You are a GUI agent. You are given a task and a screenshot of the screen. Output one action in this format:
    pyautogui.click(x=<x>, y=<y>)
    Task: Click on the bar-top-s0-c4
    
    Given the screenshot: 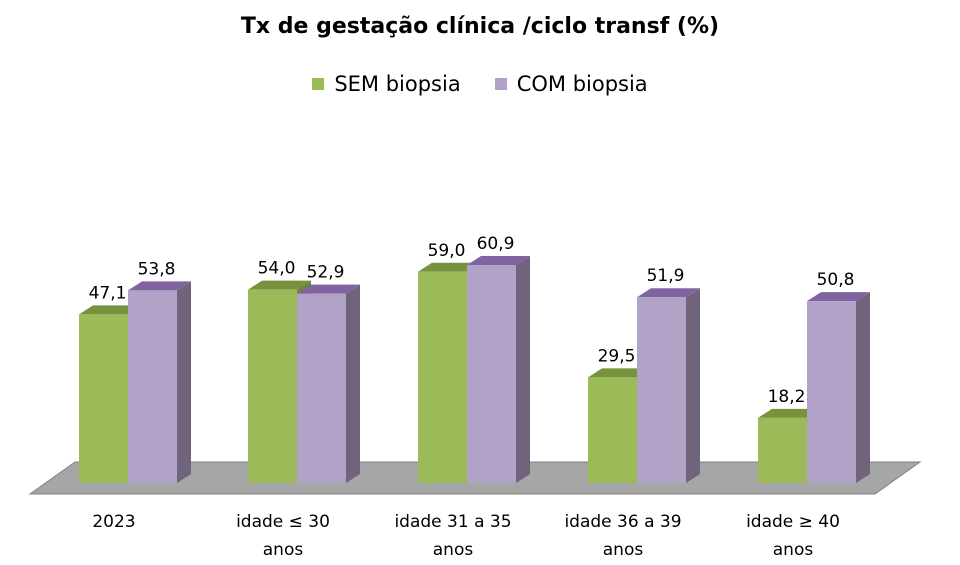 What is the action you would take?
    pyautogui.click(x=789, y=413)
    